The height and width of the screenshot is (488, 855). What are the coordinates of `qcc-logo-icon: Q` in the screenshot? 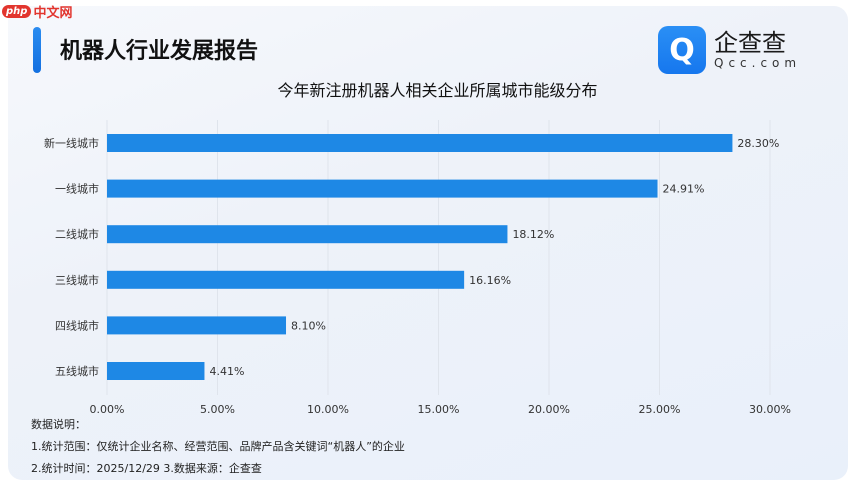 It's located at (682, 50).